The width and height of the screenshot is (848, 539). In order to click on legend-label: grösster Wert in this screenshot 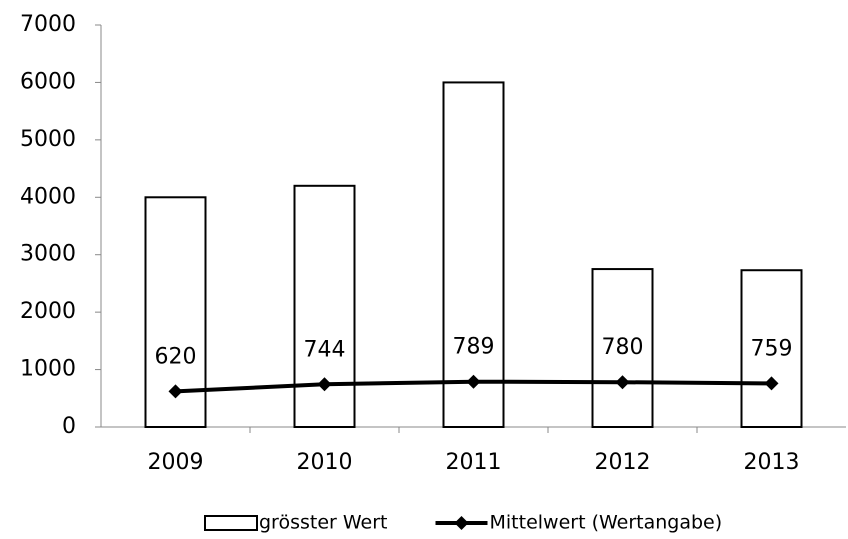, I will do `click(323, 523)`.